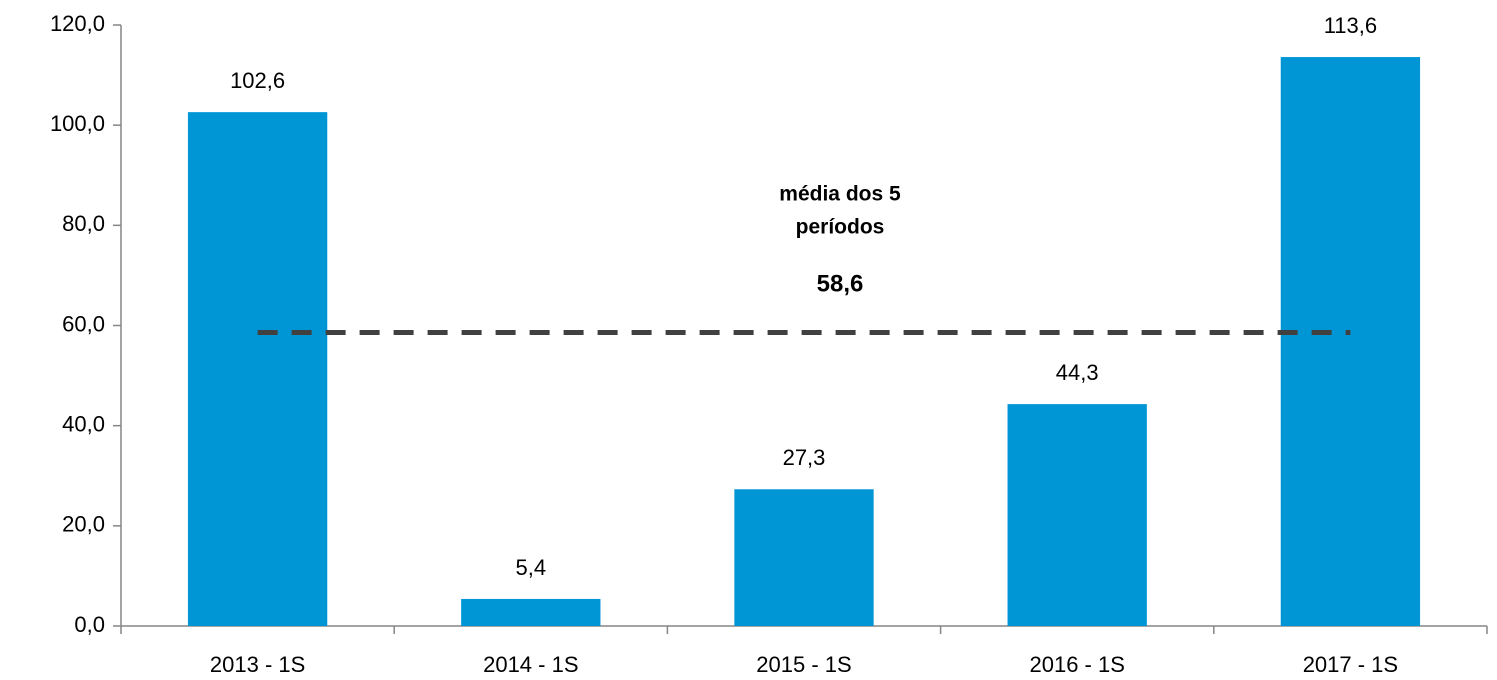 Image resolution: width=1497 pixels, height=680 pixels. Describe the element at coordinates (83, 223) in the screenshot. I see `y-tick-label: 80,0` at that location.